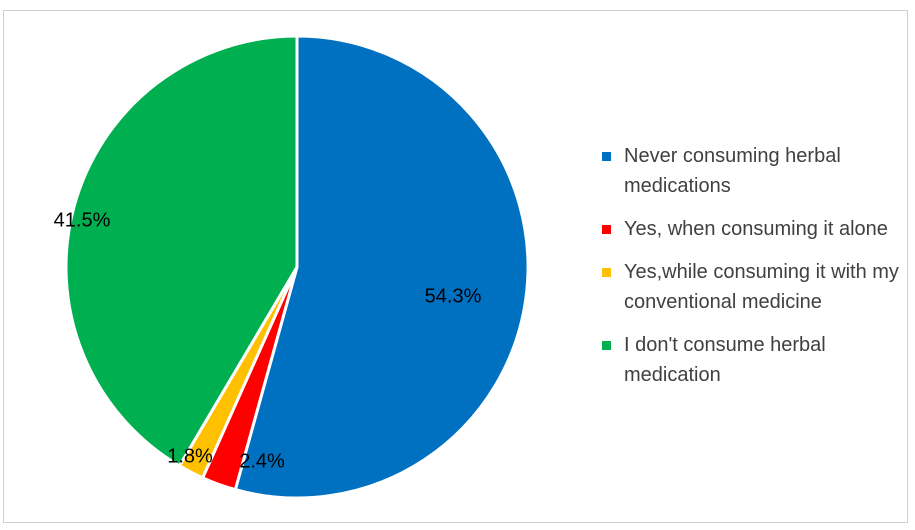 This screenshot has height=530, width=915. I want to click on slice-data-label-4: 41.5%, so click(82, 220).